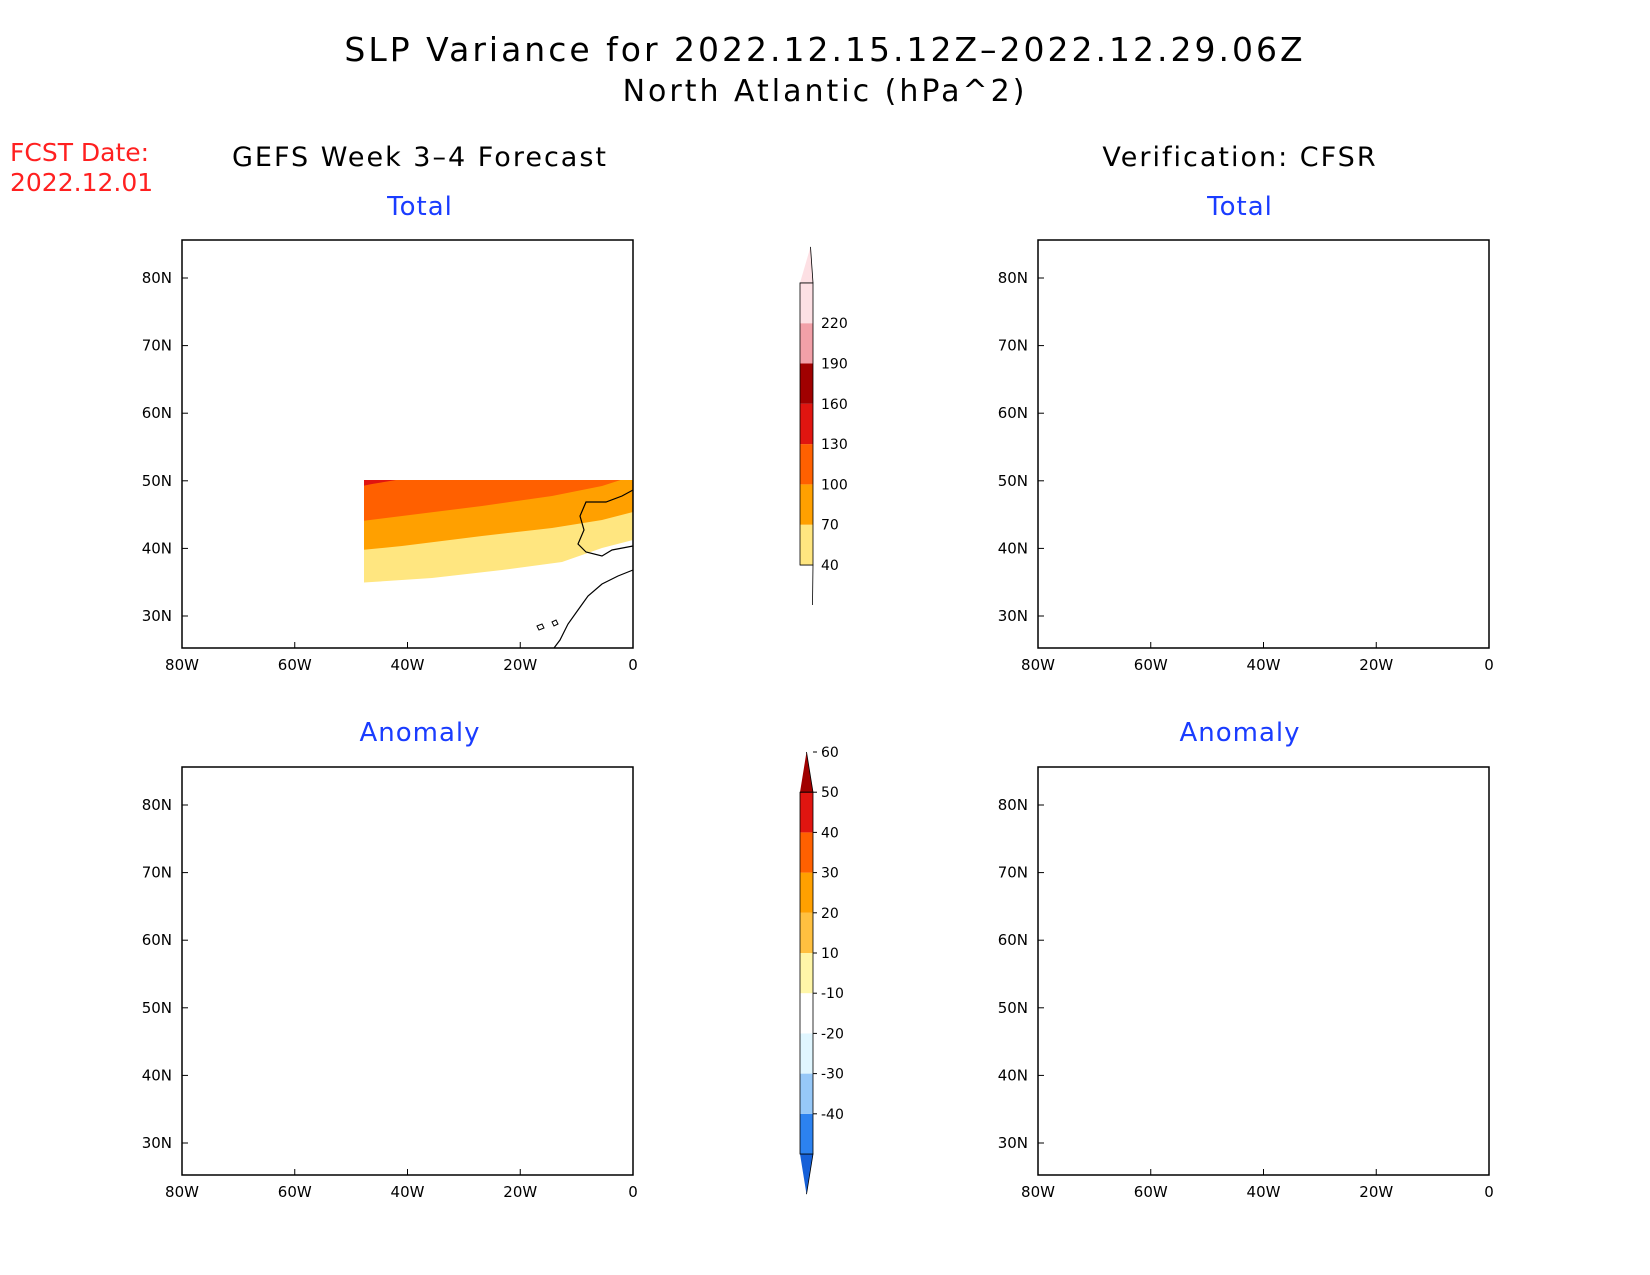 This screenshot has width=1650, height=1275. I want to click on colorbar-label: 20, so click(830, 914).